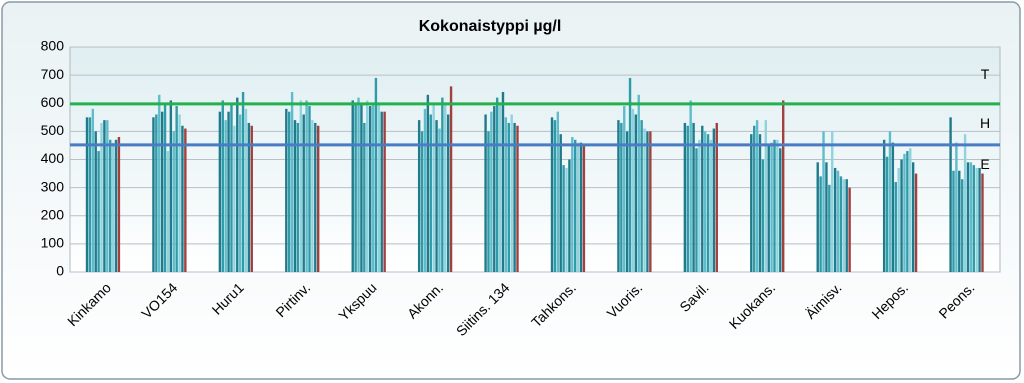 The image size is (1024, 383). I want to click on zone-label: T, so click(985, 74).